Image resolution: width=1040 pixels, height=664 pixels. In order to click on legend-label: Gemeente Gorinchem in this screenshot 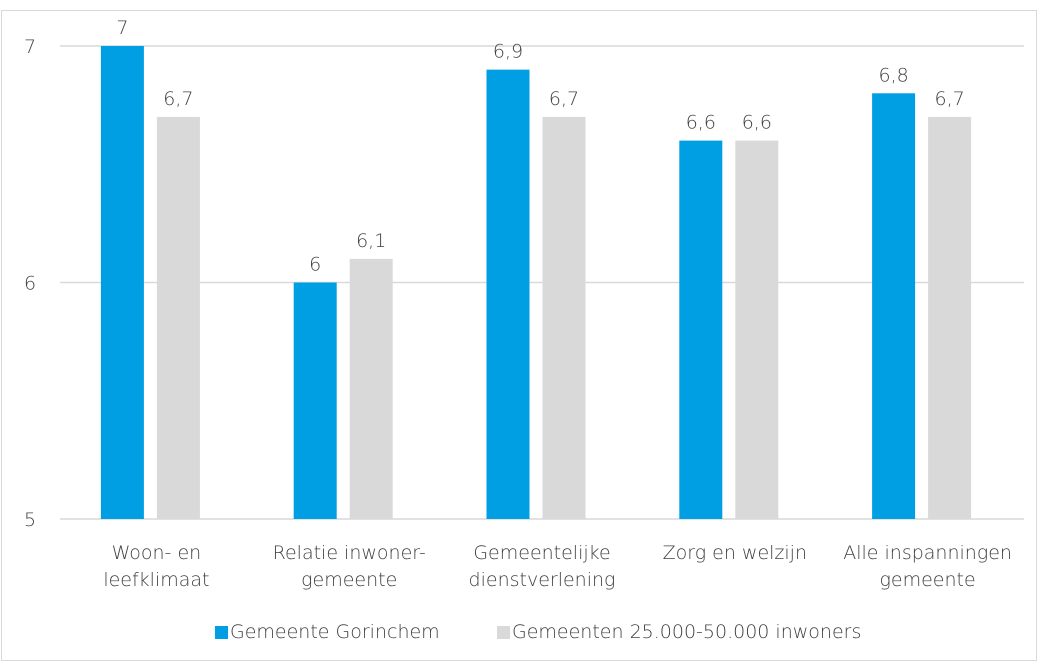, I will do `click(335, 632)`.